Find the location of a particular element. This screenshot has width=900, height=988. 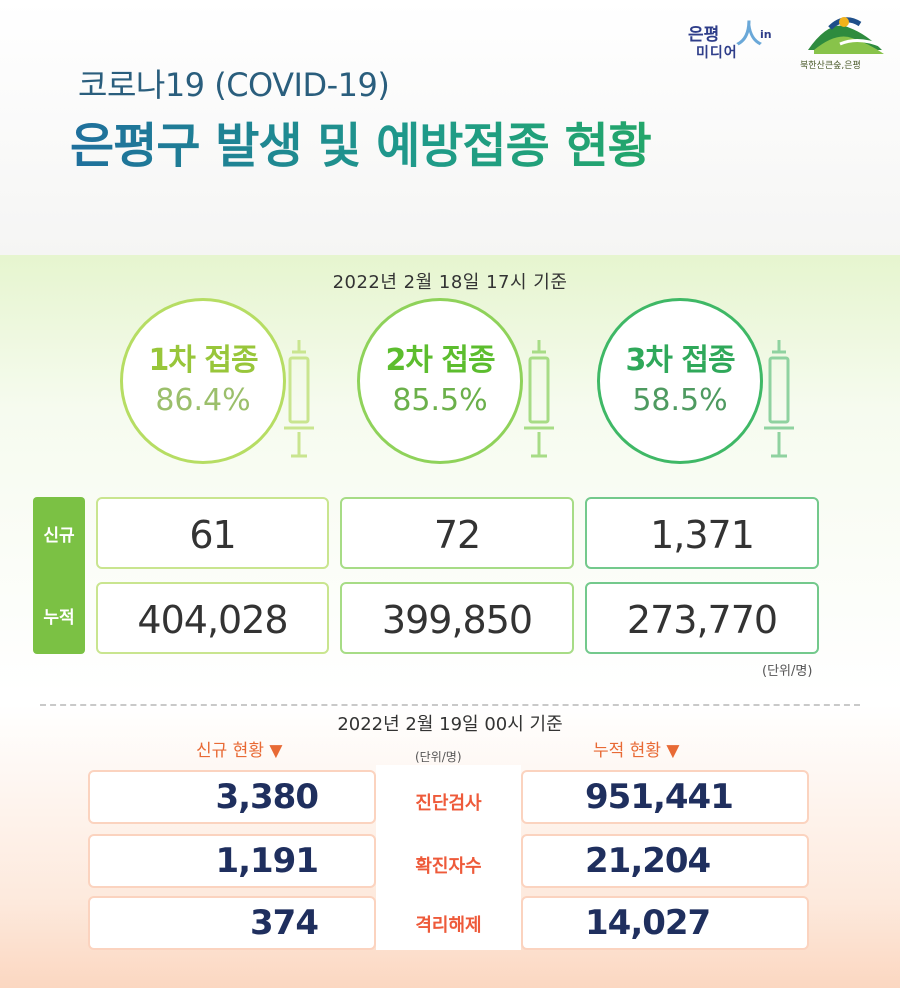

dose1-circle: 1차 접종 86.4% is located at coordinates (203, 381).